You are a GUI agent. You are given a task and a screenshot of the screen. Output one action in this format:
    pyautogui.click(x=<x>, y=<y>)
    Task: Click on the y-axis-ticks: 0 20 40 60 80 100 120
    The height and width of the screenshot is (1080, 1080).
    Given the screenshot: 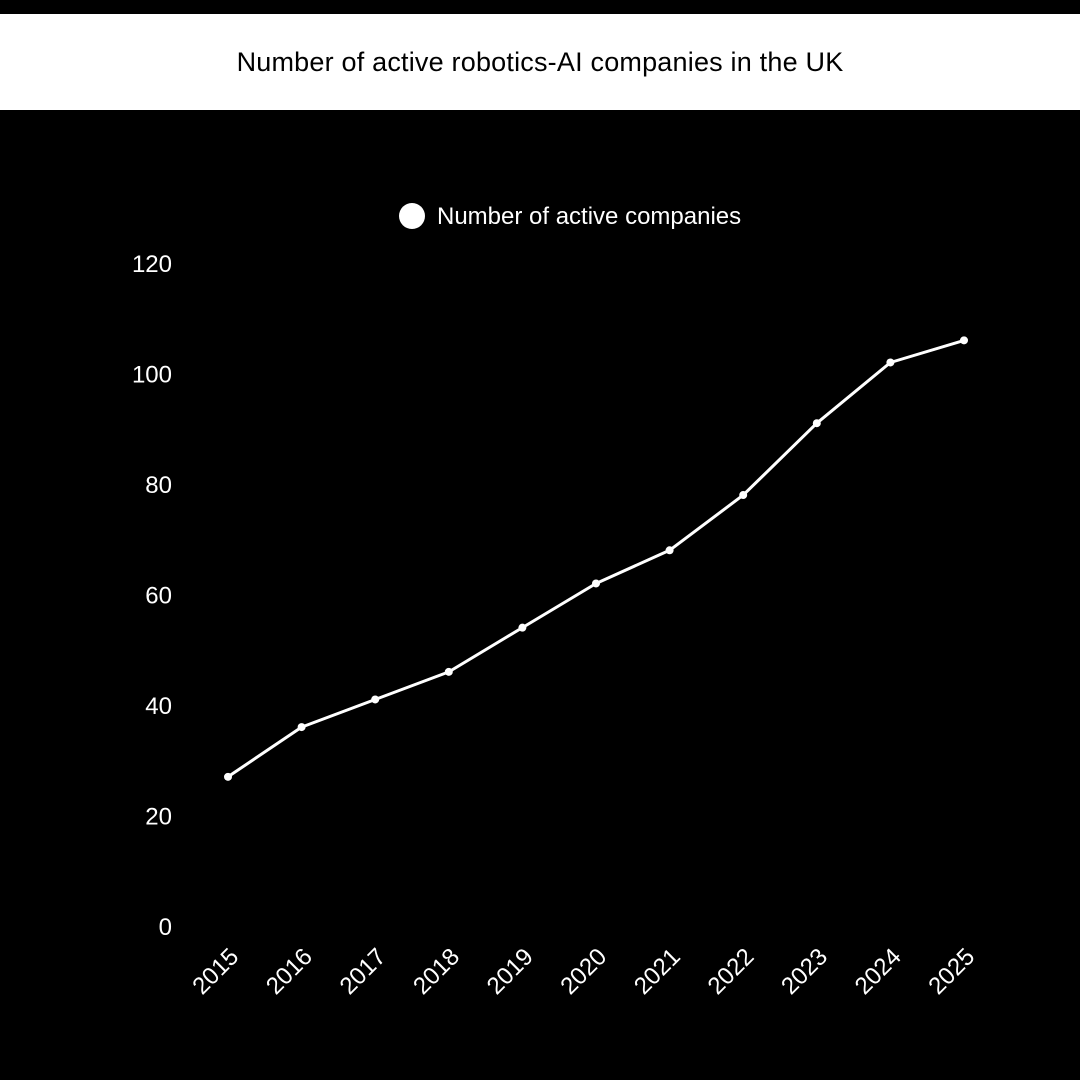 What is the action you would take?
    pyautogui.click(x=152, y=596)
    